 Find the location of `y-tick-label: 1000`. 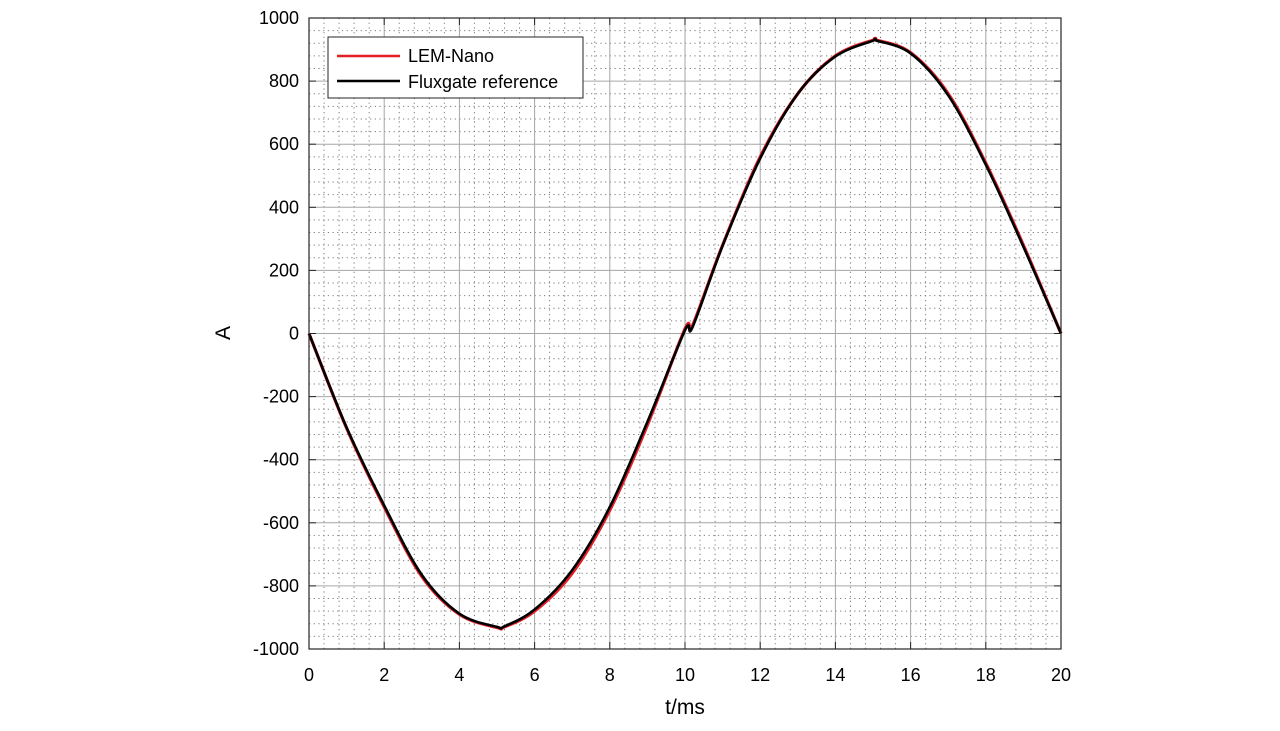

y-tick-label: 1000 is located at coordinates (279, 18).